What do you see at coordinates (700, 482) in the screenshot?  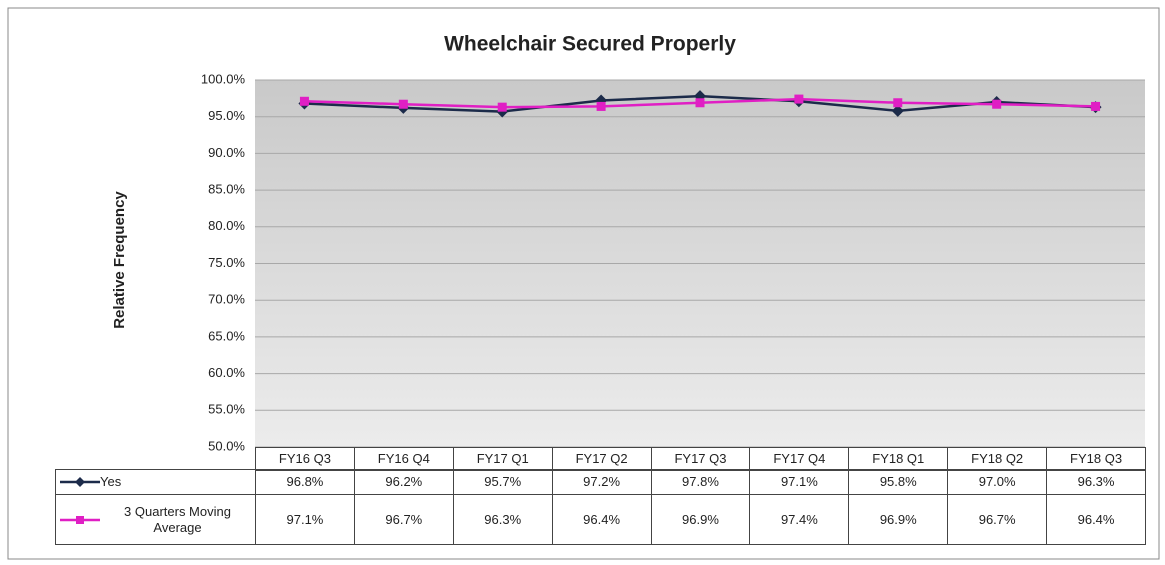 I see `table-value: 97.8%` at bounding box center [700, 482].